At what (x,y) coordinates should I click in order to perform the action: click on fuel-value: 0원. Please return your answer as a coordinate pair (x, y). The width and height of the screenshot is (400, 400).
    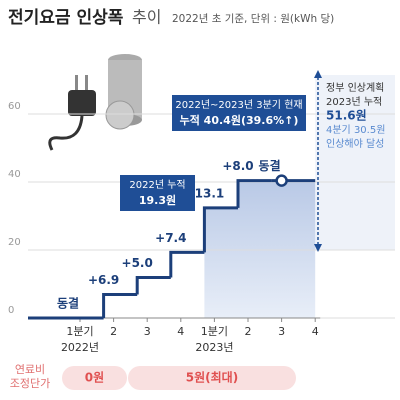
    Looking at the image, I should click on (94, 378).